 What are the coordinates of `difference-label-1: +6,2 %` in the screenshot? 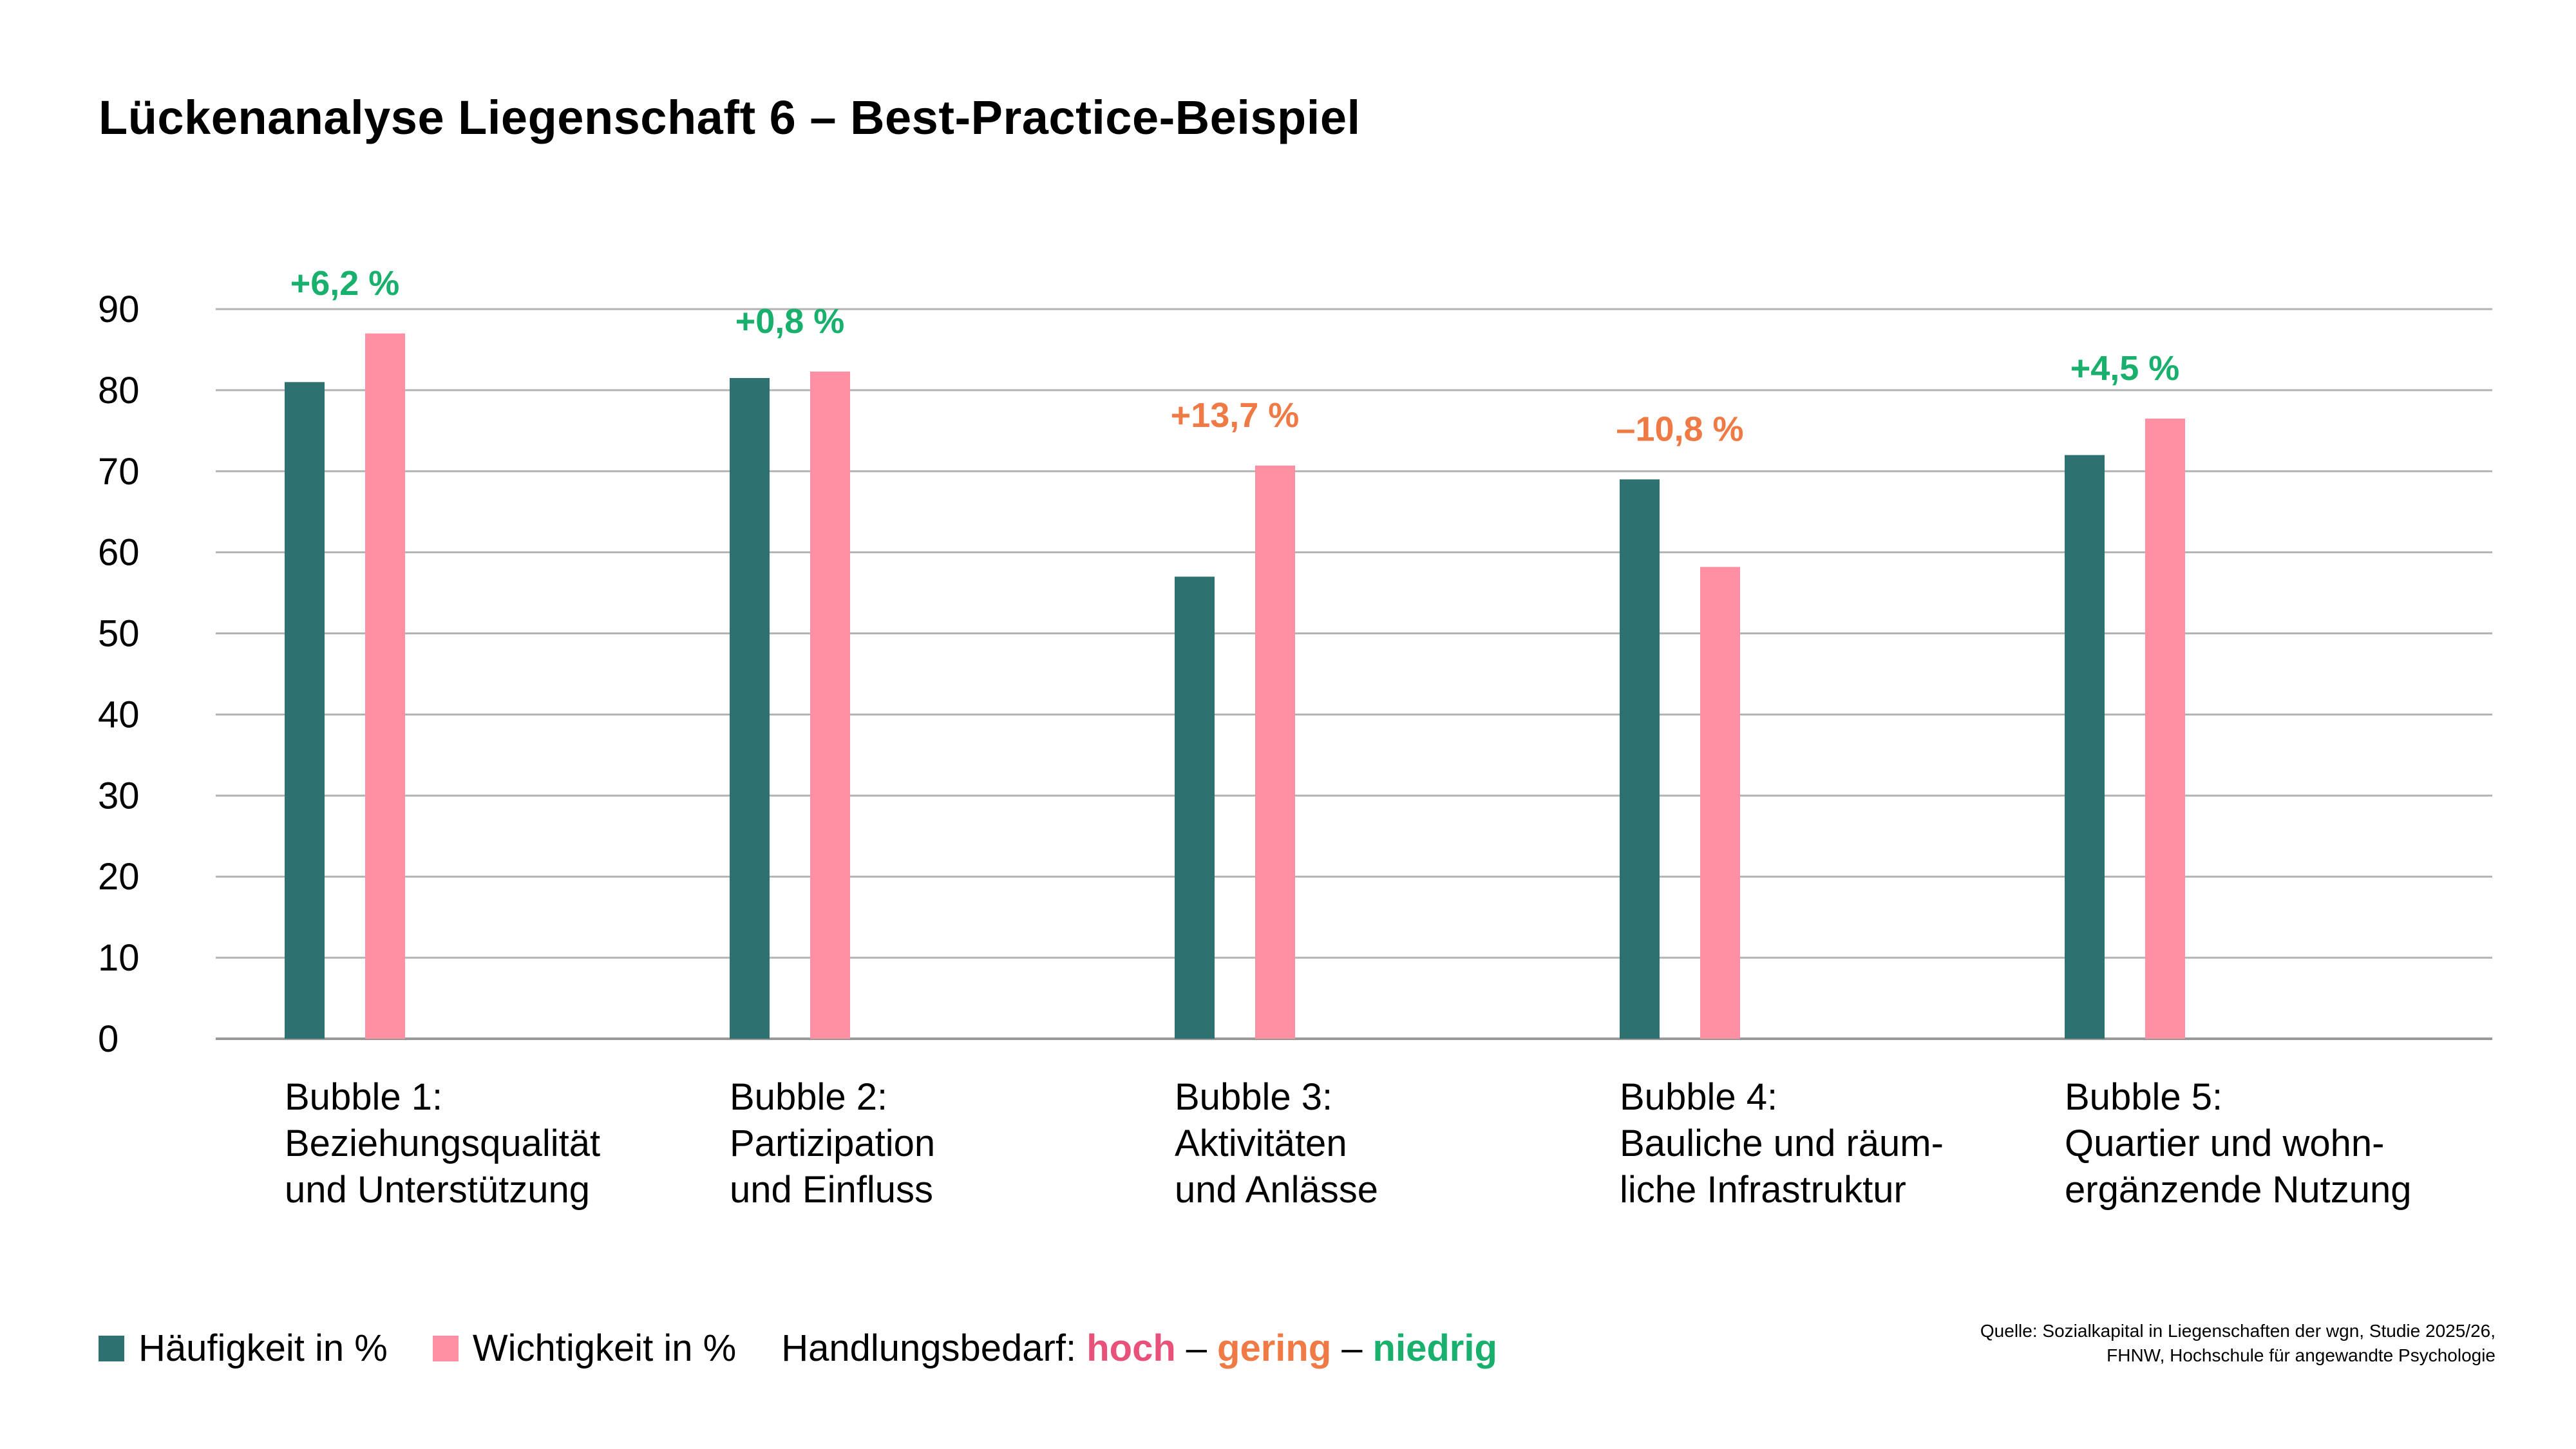 It's located at (345, 283).